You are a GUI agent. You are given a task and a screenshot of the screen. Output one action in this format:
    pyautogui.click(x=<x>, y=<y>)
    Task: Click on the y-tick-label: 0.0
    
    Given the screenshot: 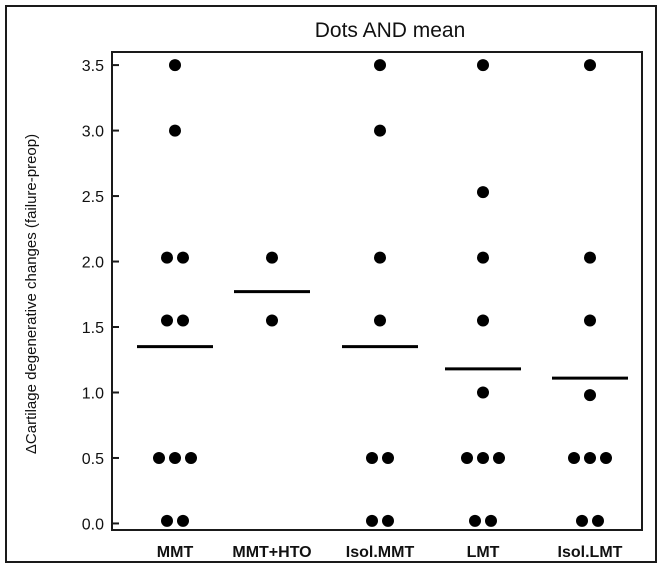 What is the action you would take?
    pyautogui.click(x=93, y=524)
    